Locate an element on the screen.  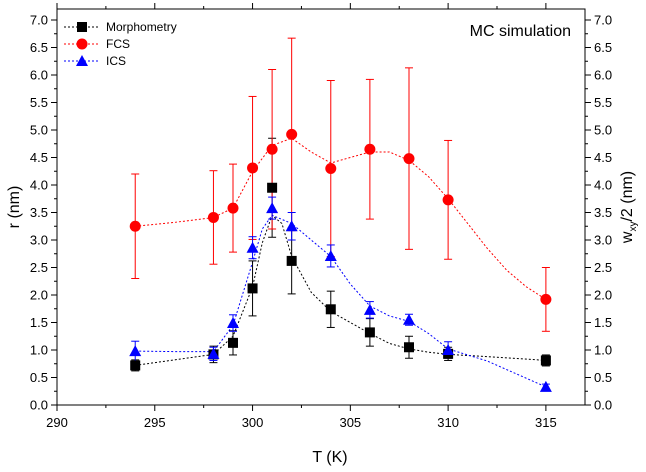
legend-label-fcs: FCS is located at coordinates (118, 44).